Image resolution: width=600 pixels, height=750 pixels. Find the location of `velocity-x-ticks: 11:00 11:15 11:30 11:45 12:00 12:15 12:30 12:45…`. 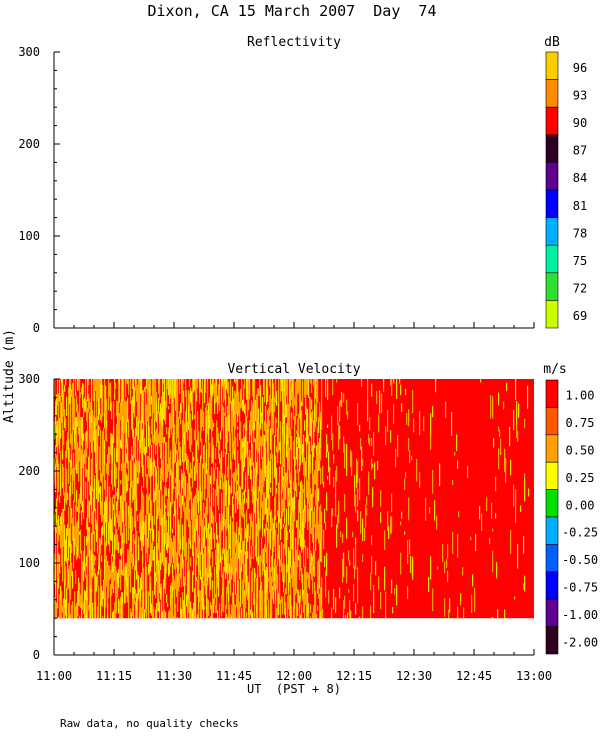

velocity-x-ticks: 11:00 11:15 11:30 11:45 12:00 12:15 12:30 12:45… is located at coordinates (294, 666).